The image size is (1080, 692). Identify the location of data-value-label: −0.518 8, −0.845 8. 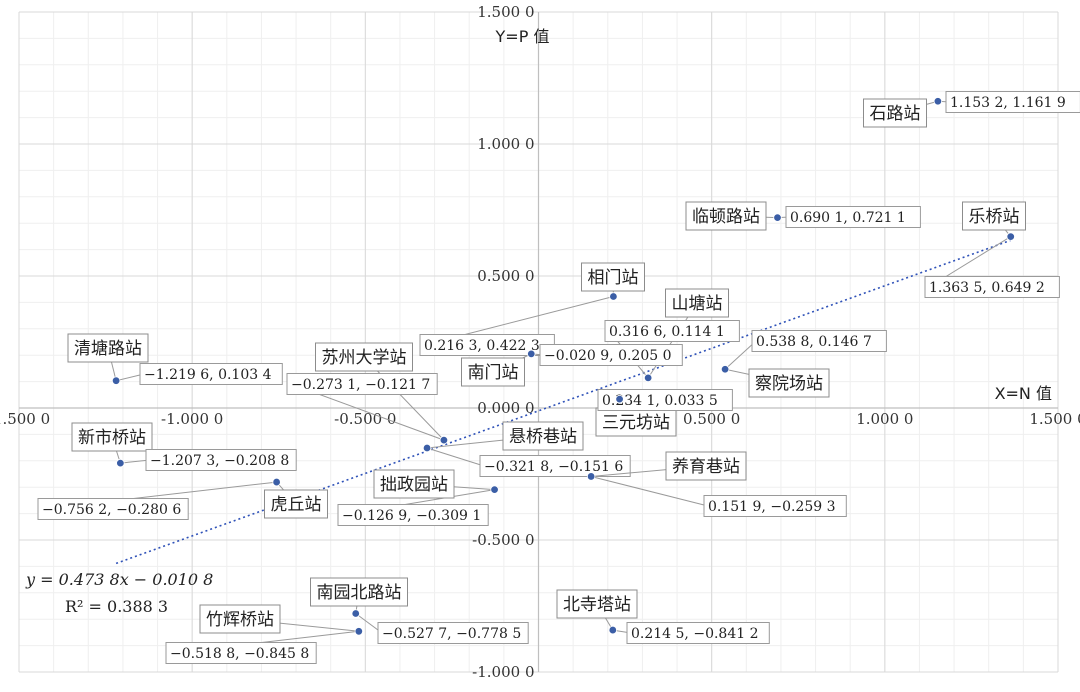
(239, 654).